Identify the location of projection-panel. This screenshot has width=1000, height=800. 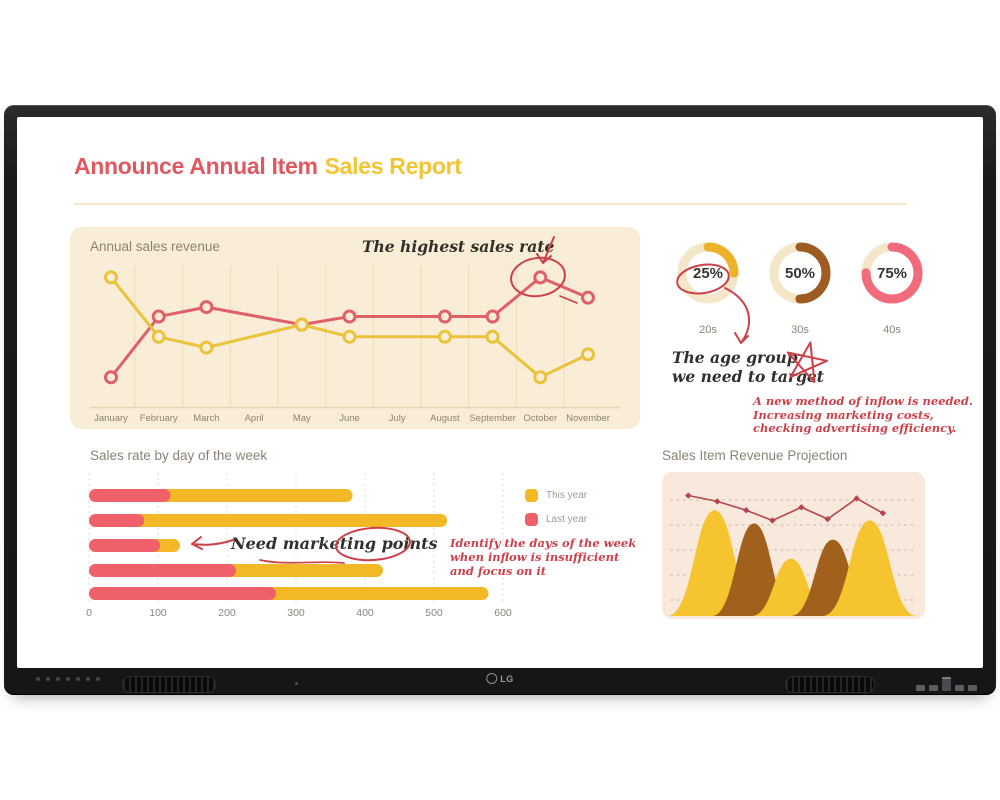
(793, 545).